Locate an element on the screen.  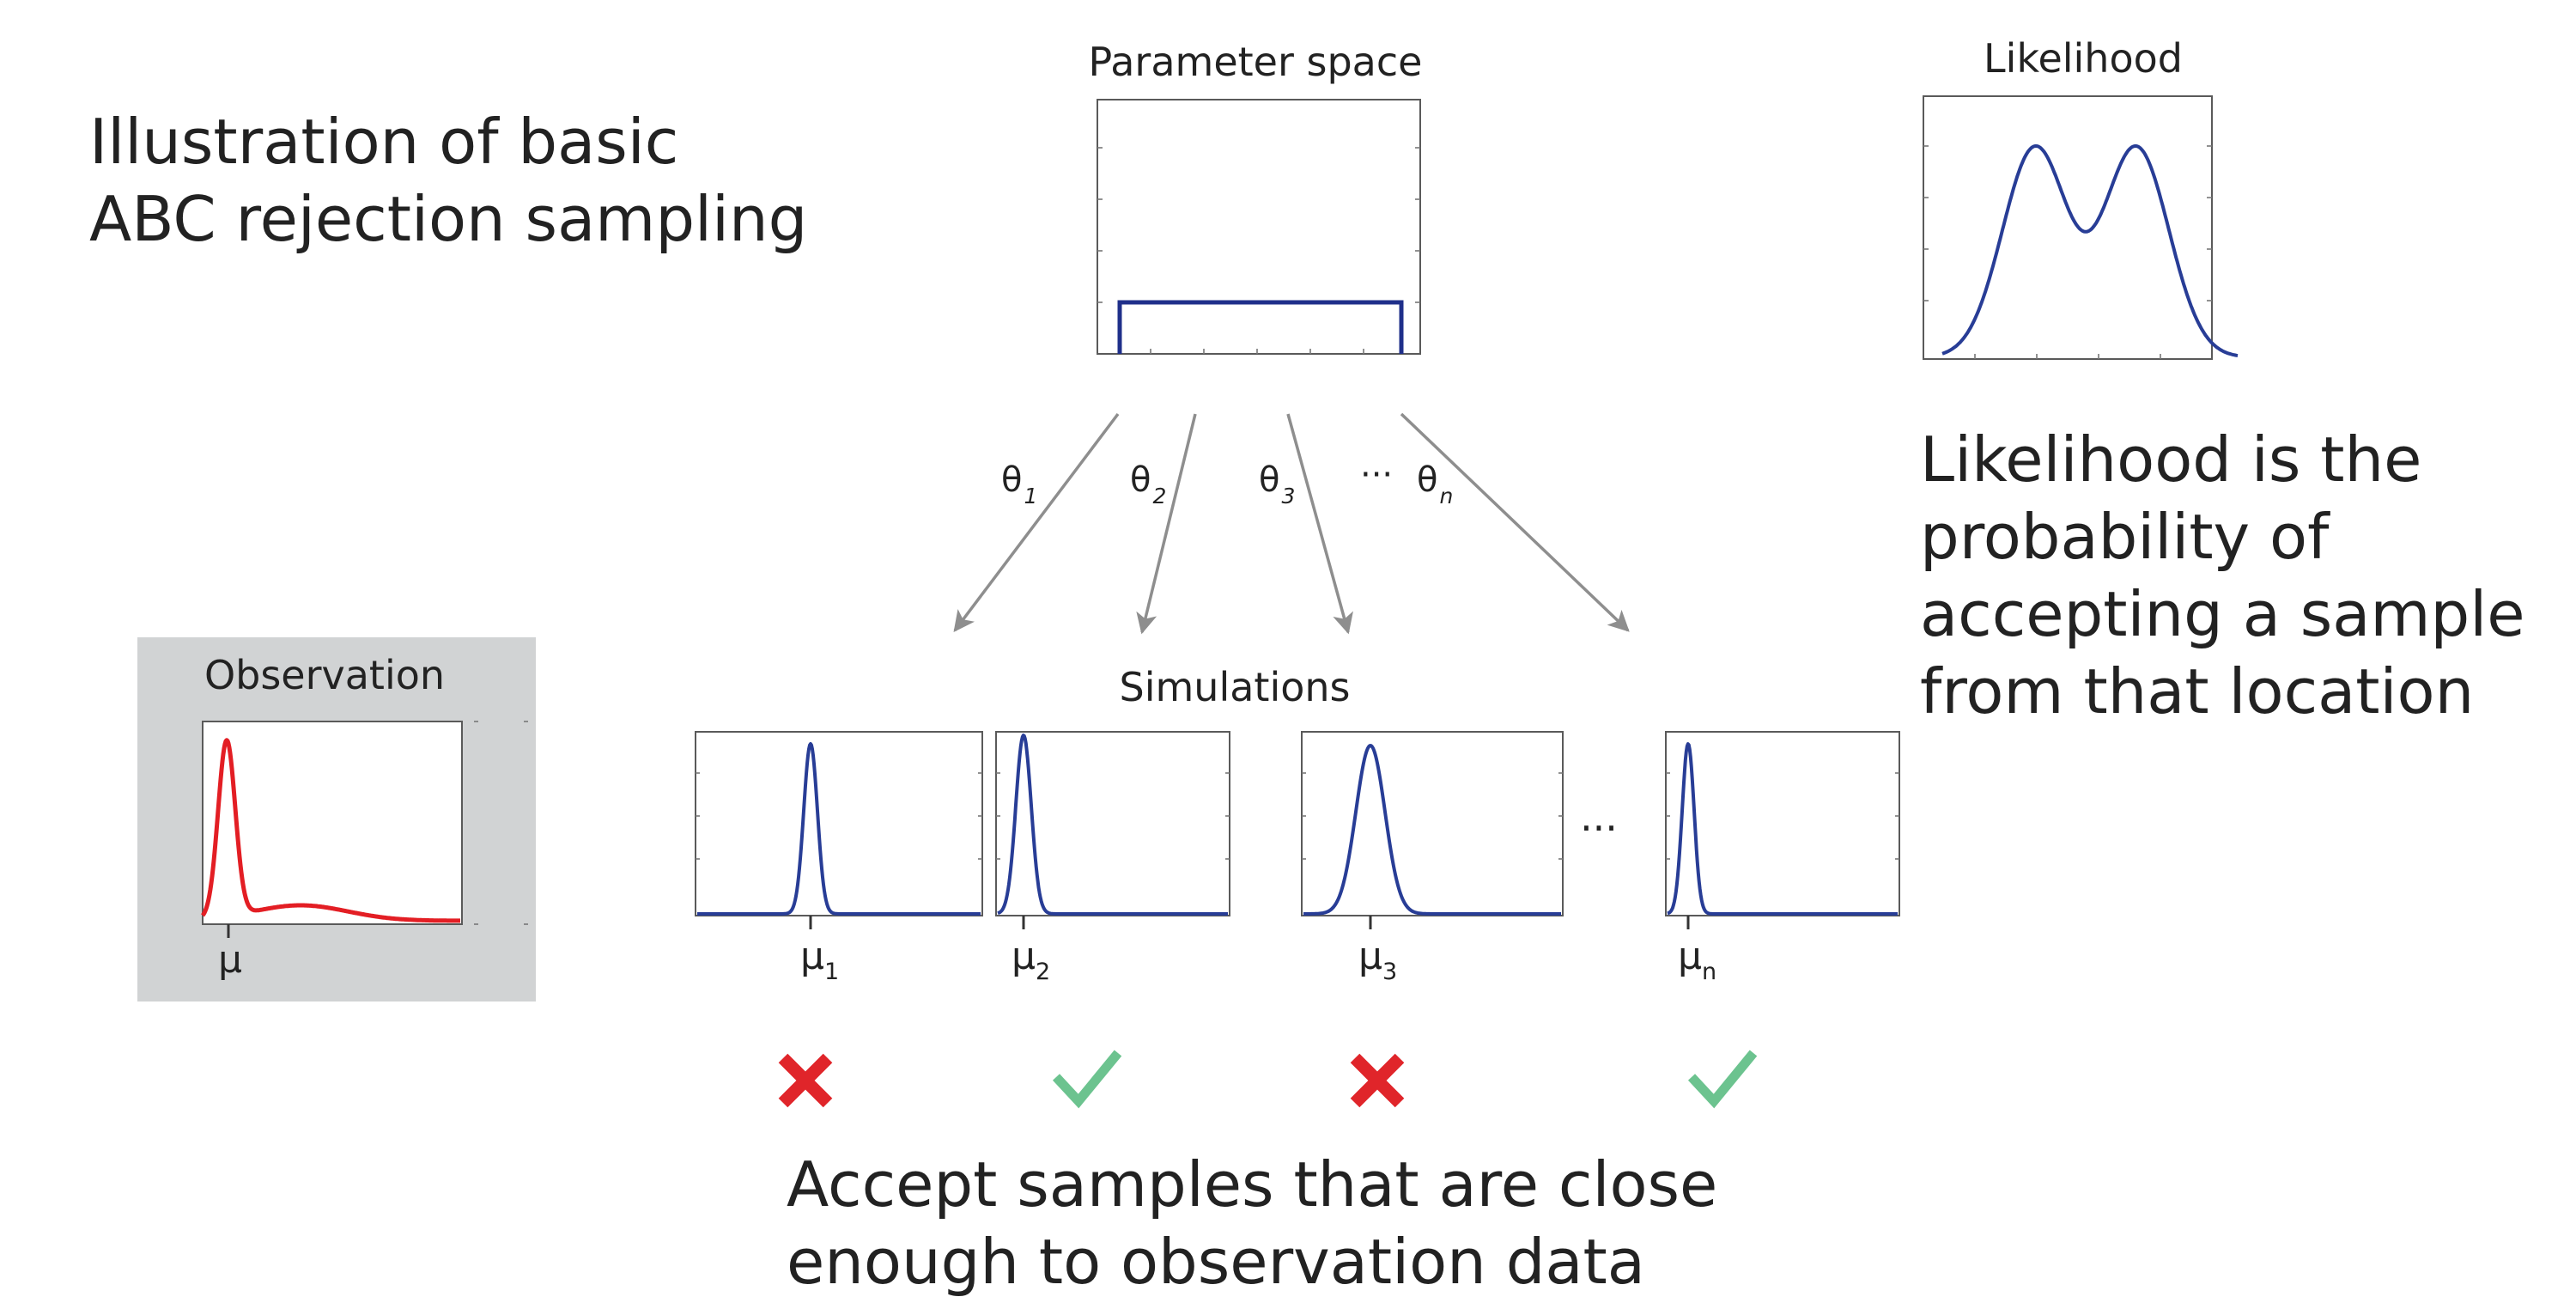
theta-label-n: θn is located at coordinates (1435, 484).